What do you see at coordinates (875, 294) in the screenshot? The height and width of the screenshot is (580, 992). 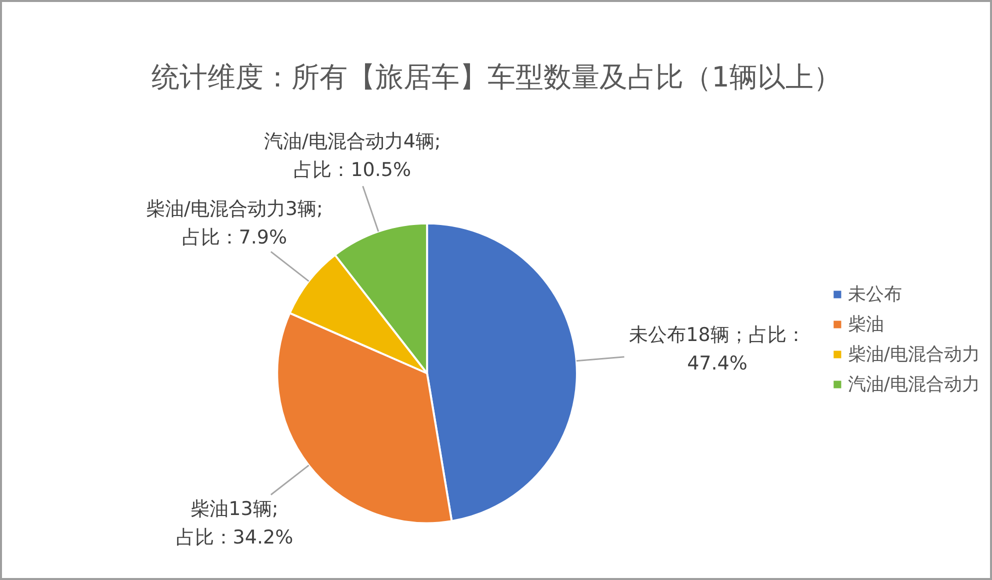 I see `legend-label: 未公布` at bounding box center [875, 294].